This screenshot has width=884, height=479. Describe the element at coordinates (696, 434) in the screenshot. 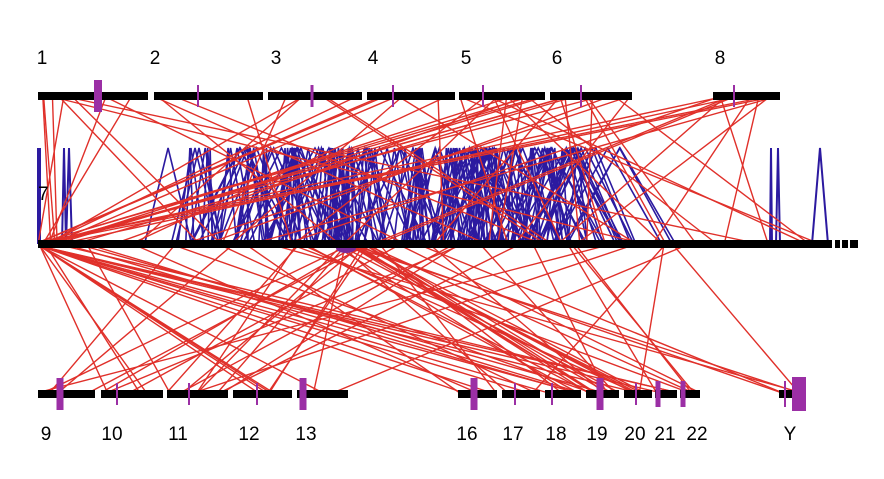

I see `chromosome-label: 22` at that location.